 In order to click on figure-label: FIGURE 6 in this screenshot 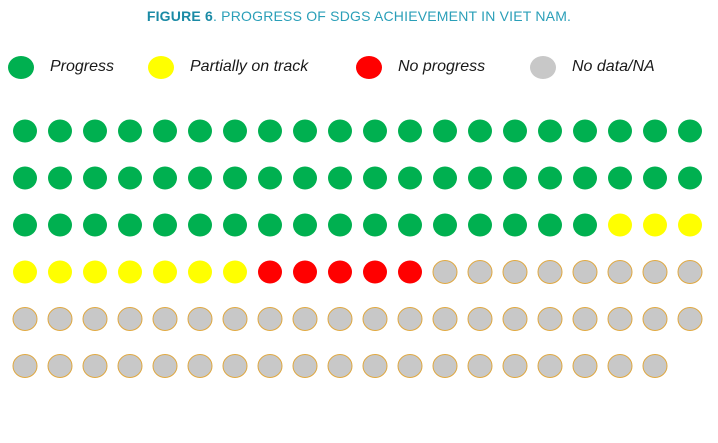, I will do `click(179, 16)`.